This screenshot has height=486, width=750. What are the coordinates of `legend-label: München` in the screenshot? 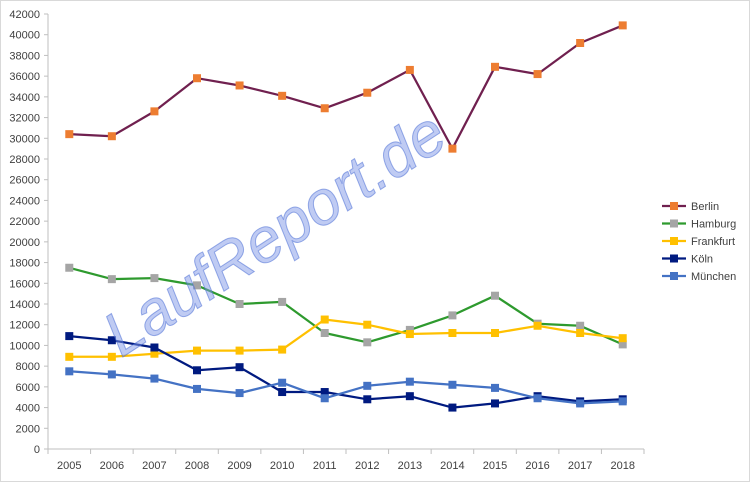 It's located at (713, 277).